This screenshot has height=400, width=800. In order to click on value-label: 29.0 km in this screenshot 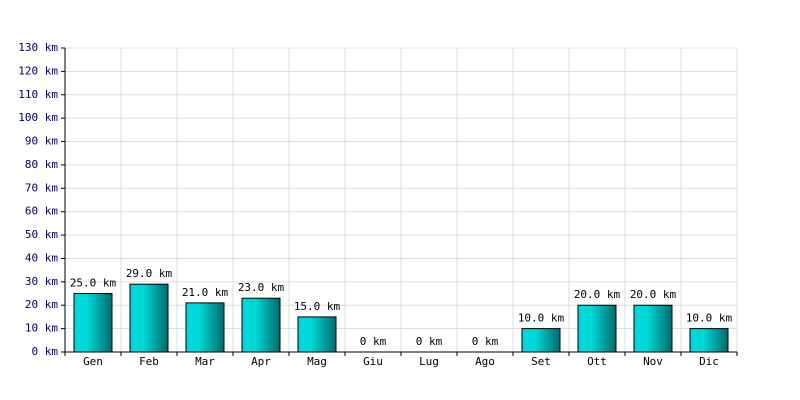, I will do `click(149, 273)`.